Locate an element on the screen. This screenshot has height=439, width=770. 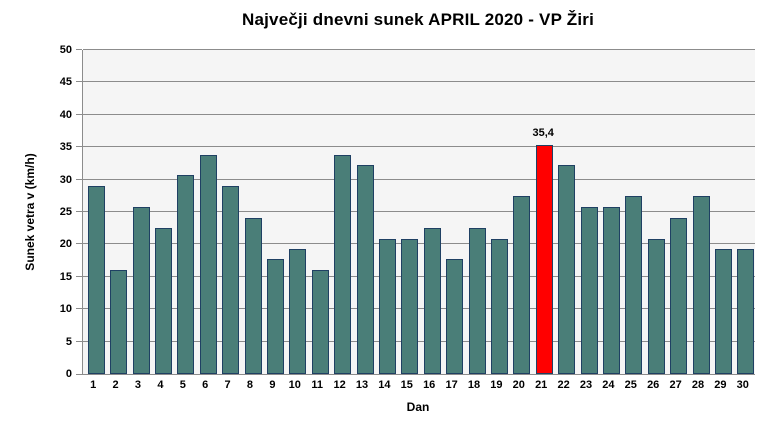
x-tick-label-24: 24 is located at coordinates (608, 385).